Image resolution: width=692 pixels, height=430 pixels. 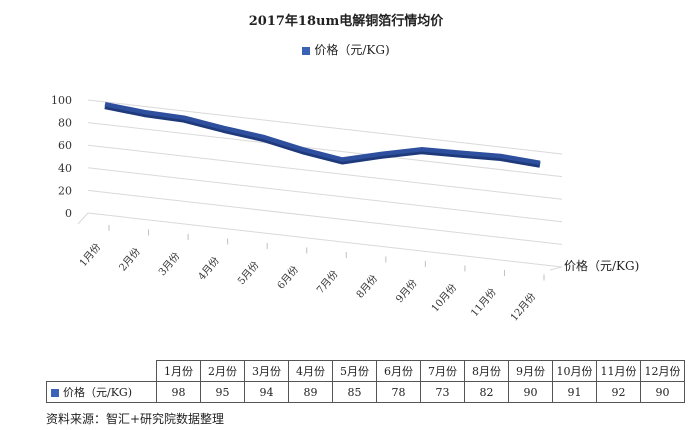 I want to click on table-header-cell: 10月份, so click(x=574, y=371).